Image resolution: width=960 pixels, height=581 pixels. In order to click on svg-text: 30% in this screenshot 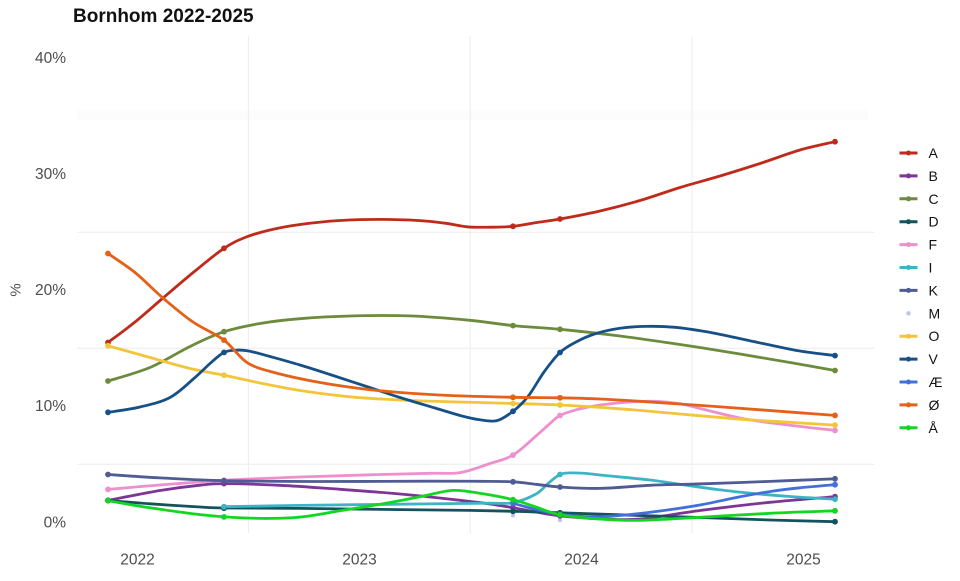, I will do `click(50, 174)`.